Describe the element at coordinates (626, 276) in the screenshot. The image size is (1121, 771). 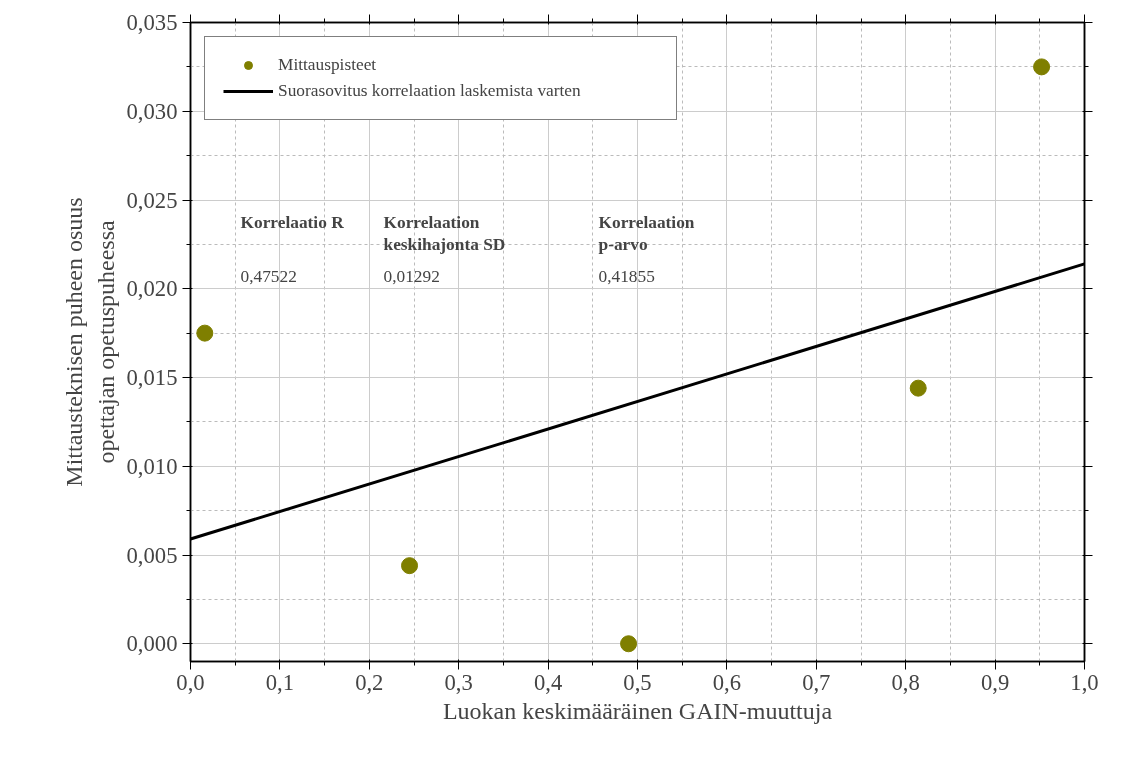
I see `annotation: 0,41855` at that location.